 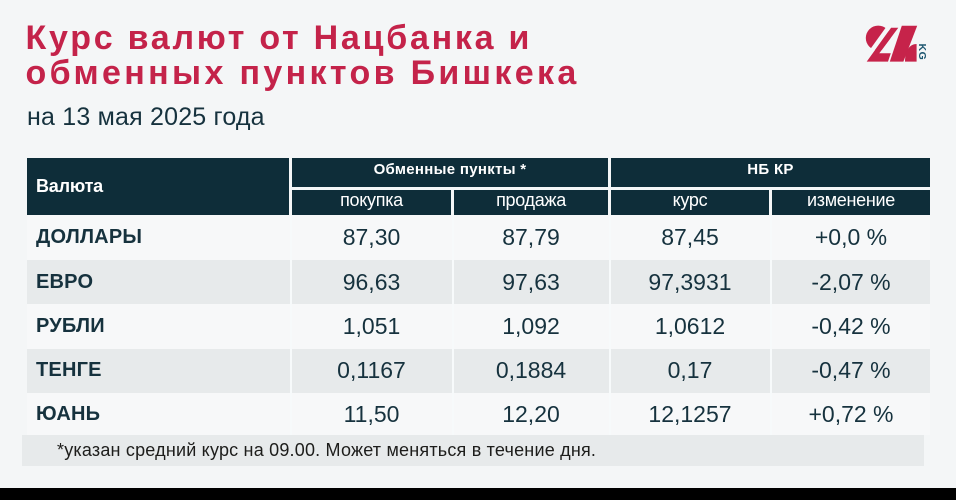 I want to click on svg-text: KG, so click(x=922, y=52).